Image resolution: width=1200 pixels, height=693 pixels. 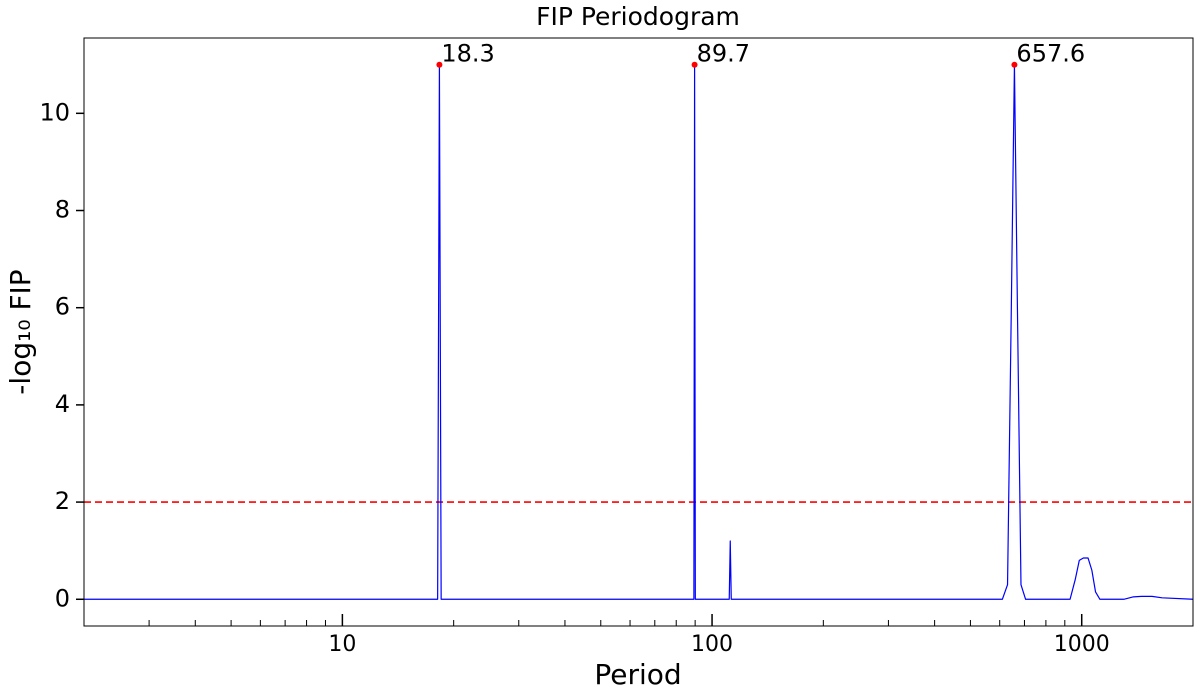 What do you see at coordinates (20, 331) in the screenshot?
I see `y-axis-label: -log₁₀ FIP` at bounding box center [20, 331].